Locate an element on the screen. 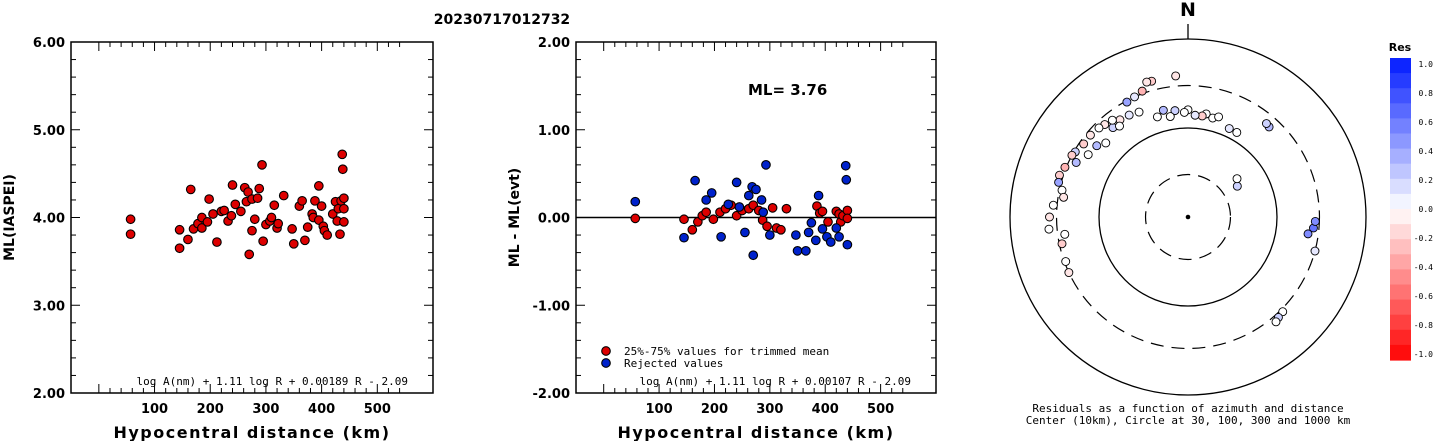 This screenshot has height=441, width=1437. center-dot is located at coordinates (1188, 217).